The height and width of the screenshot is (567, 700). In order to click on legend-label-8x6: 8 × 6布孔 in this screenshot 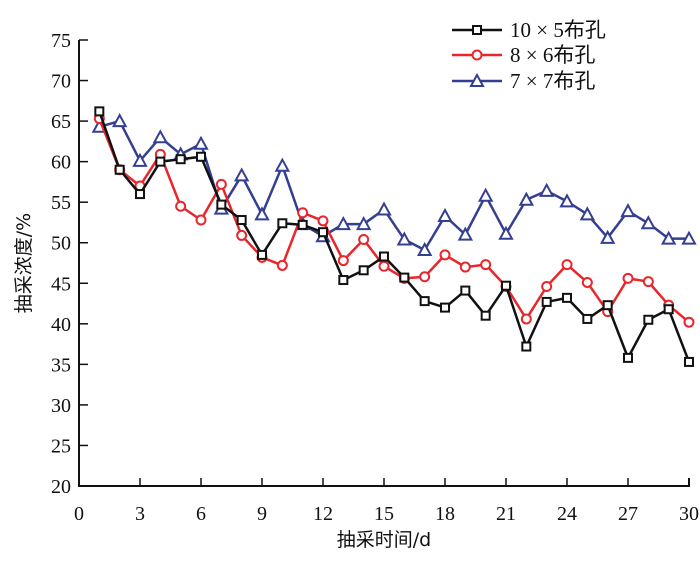, I will do `click(552, 55)`.